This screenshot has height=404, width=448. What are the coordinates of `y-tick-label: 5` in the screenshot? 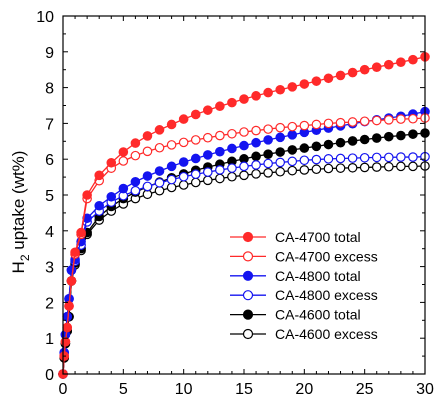 It's located at (49, 196).